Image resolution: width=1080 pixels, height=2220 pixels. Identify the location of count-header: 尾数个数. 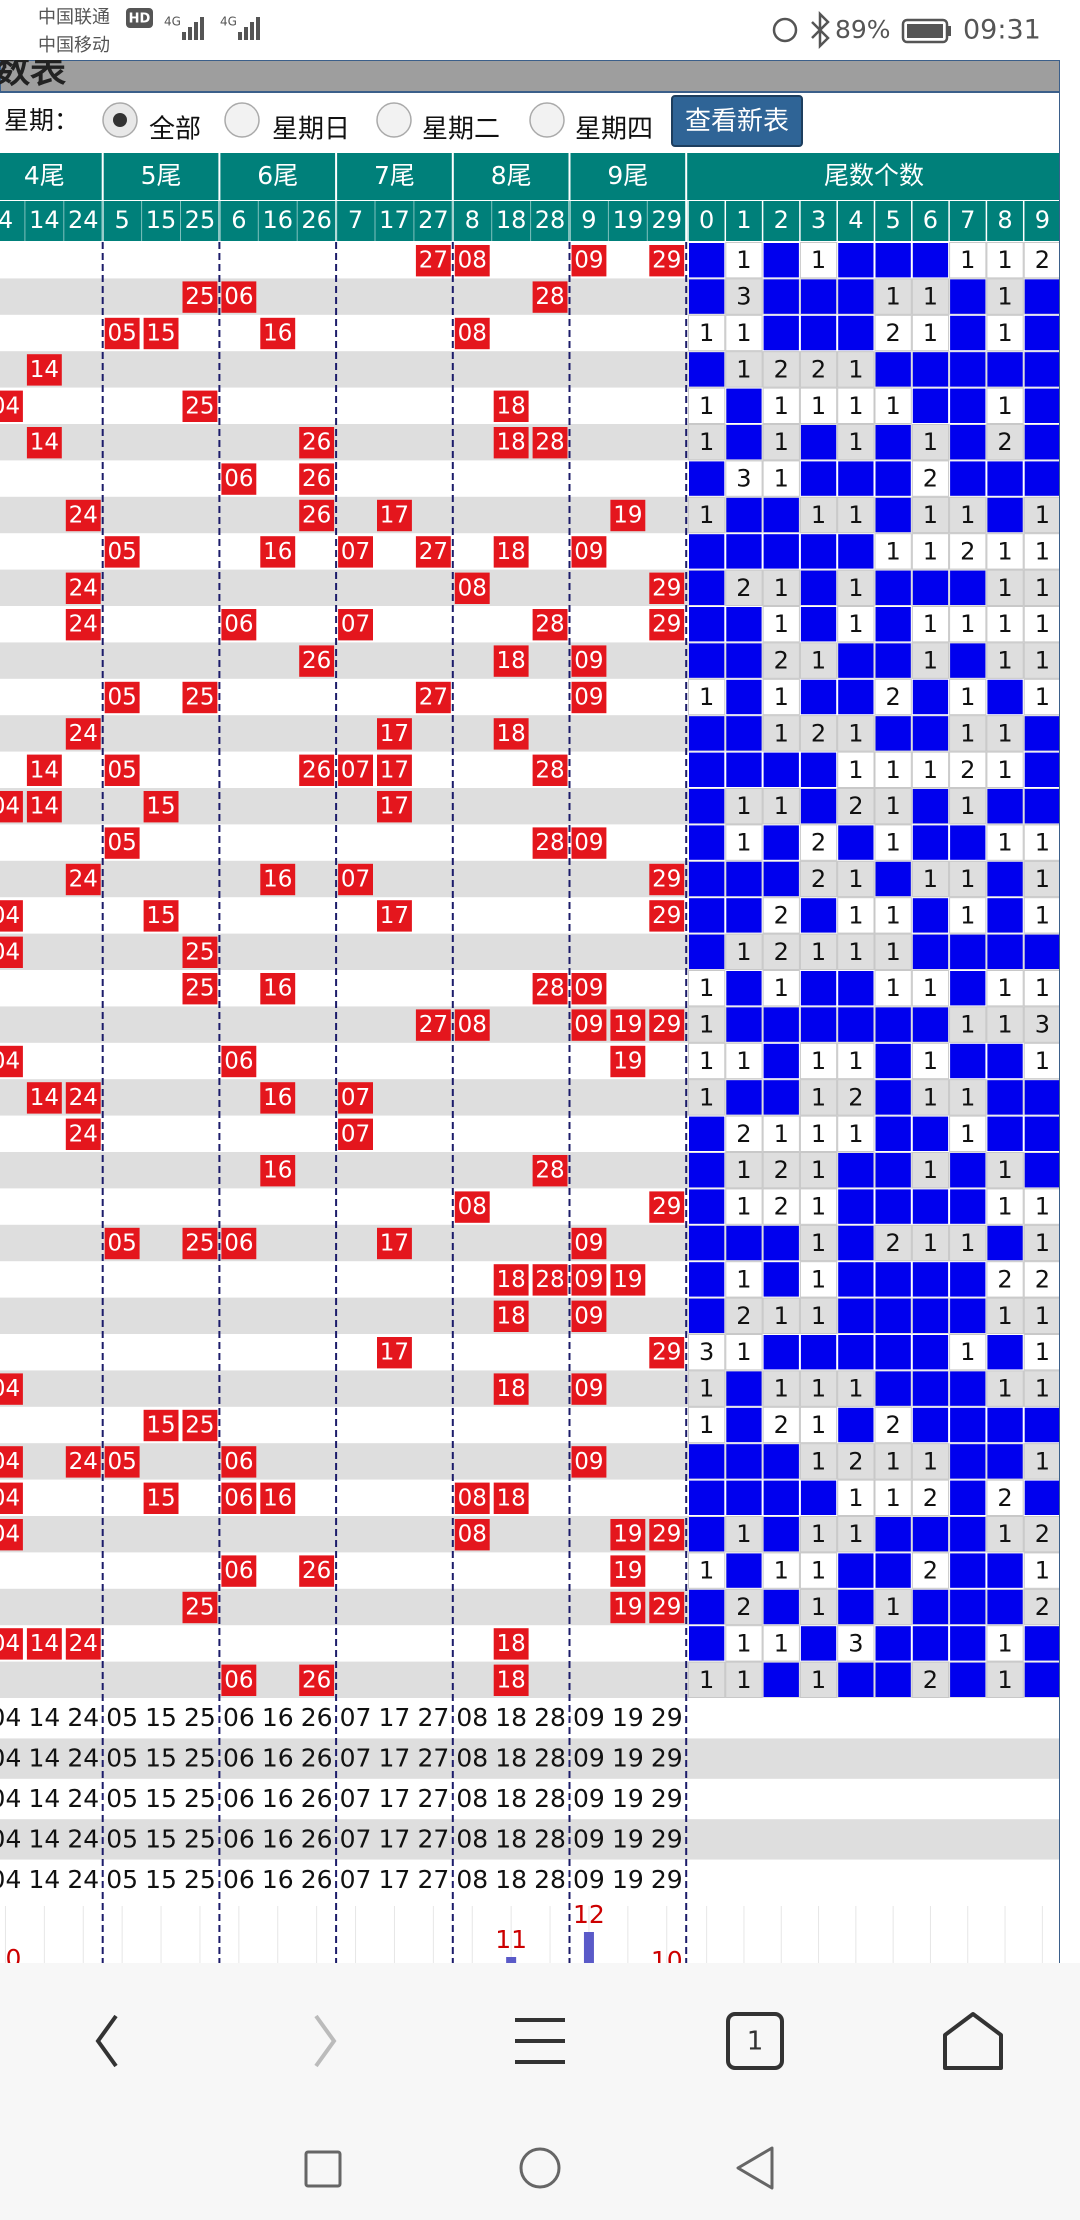
(874, 175).